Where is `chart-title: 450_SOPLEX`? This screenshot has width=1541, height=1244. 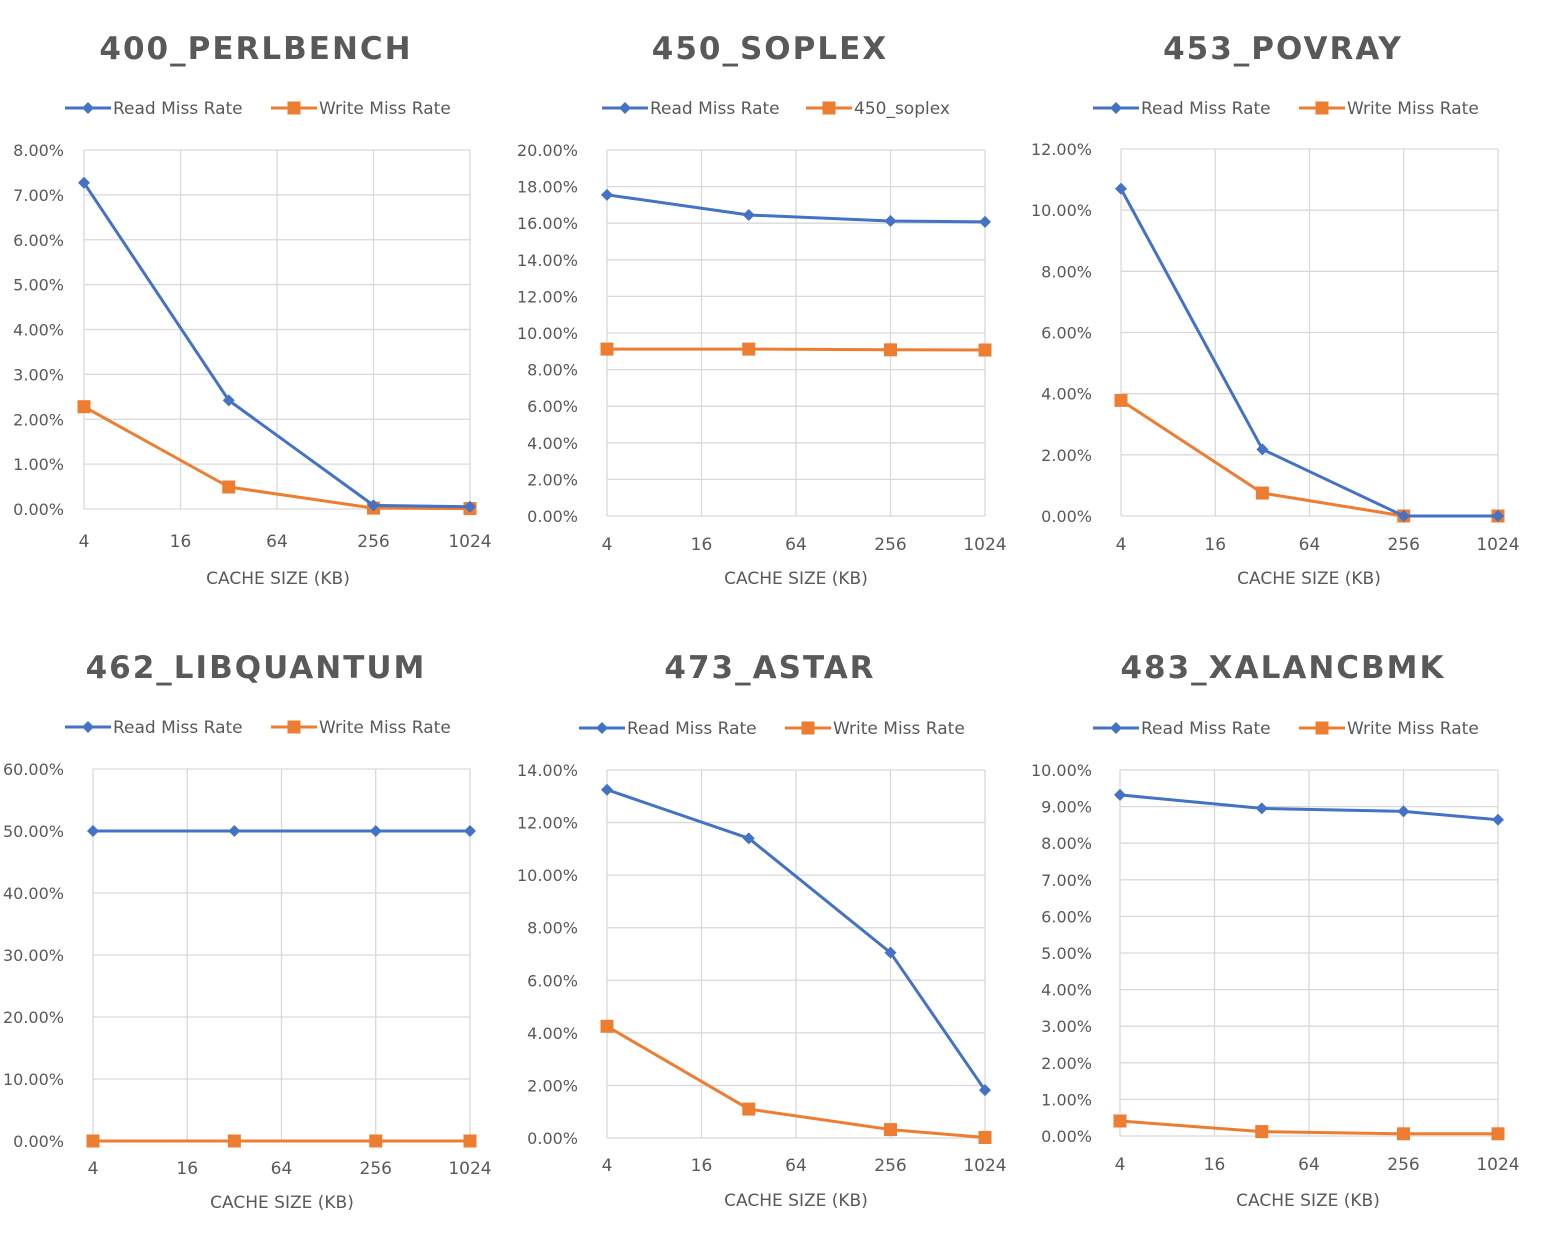
chart-title: 450_SOPLEX is located at coordinates (770, 49).